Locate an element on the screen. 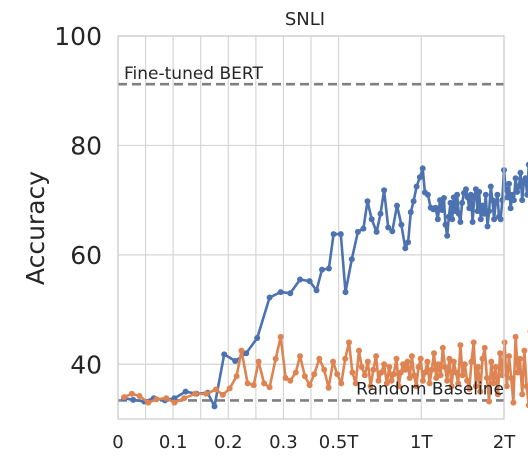 The width and height of the screenshot is (528, 465). y-tick-label-0: 40 is located at coordinates (86, 364).